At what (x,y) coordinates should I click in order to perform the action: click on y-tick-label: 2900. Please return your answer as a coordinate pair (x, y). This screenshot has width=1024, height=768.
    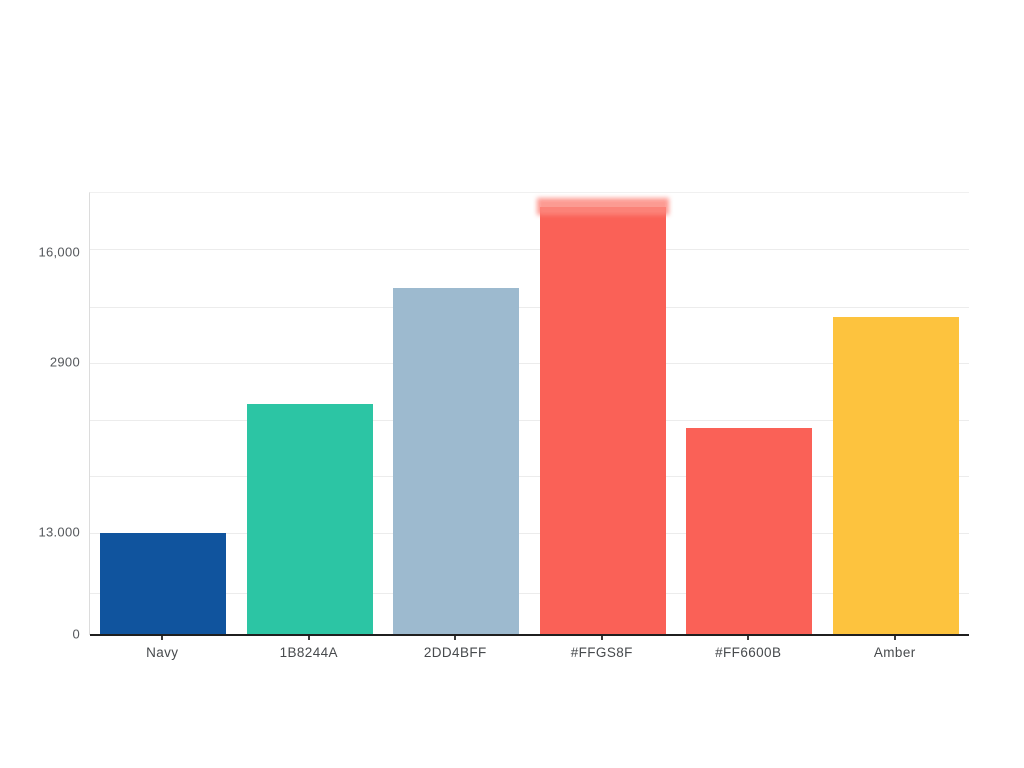
    Looking at the image, I should click on (64, 362).